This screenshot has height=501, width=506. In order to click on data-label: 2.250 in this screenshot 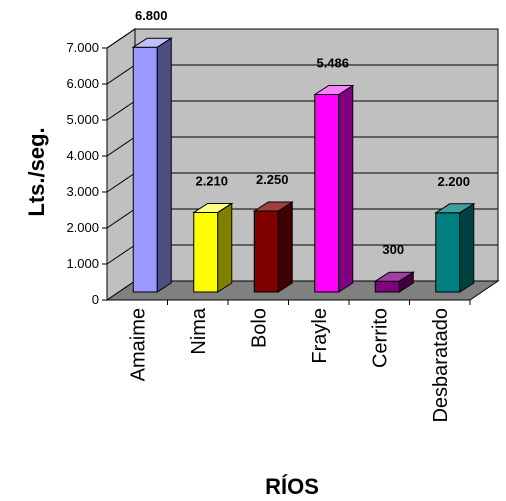, I will do `click(272, 179)`.